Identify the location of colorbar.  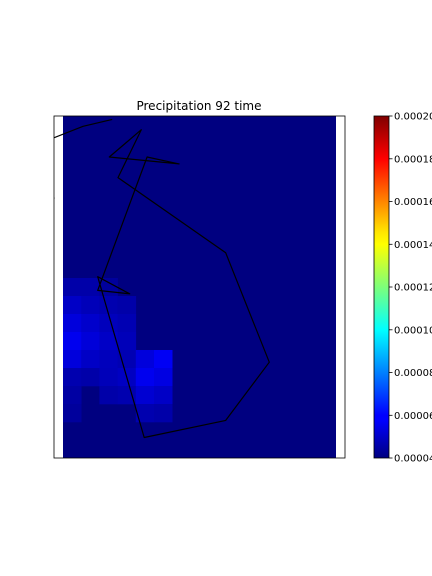
(381, 287).